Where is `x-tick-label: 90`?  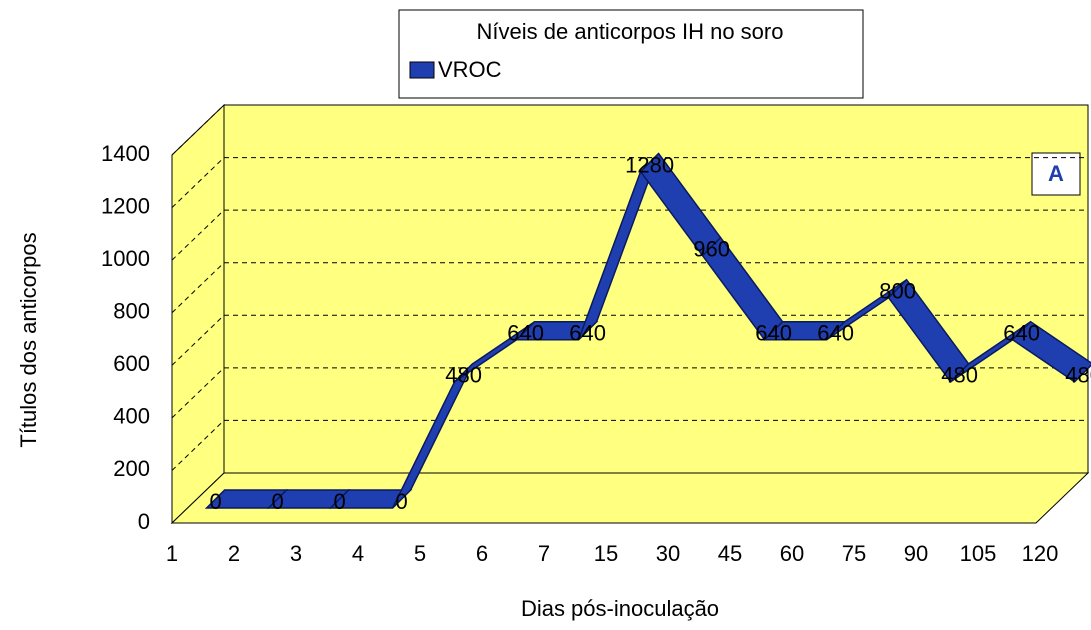 x-tick-label: 90 is located at coordinates (916, 553).